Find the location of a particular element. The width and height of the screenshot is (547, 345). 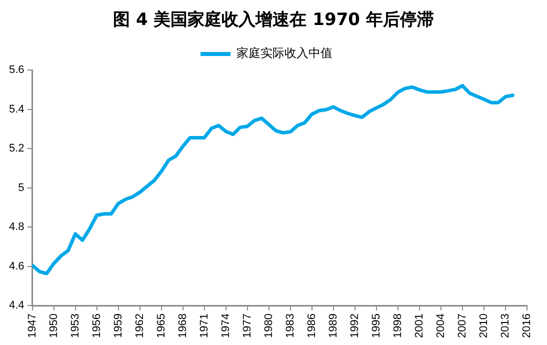

x-tick-label: 1995 is located at coordinates (376, 326).